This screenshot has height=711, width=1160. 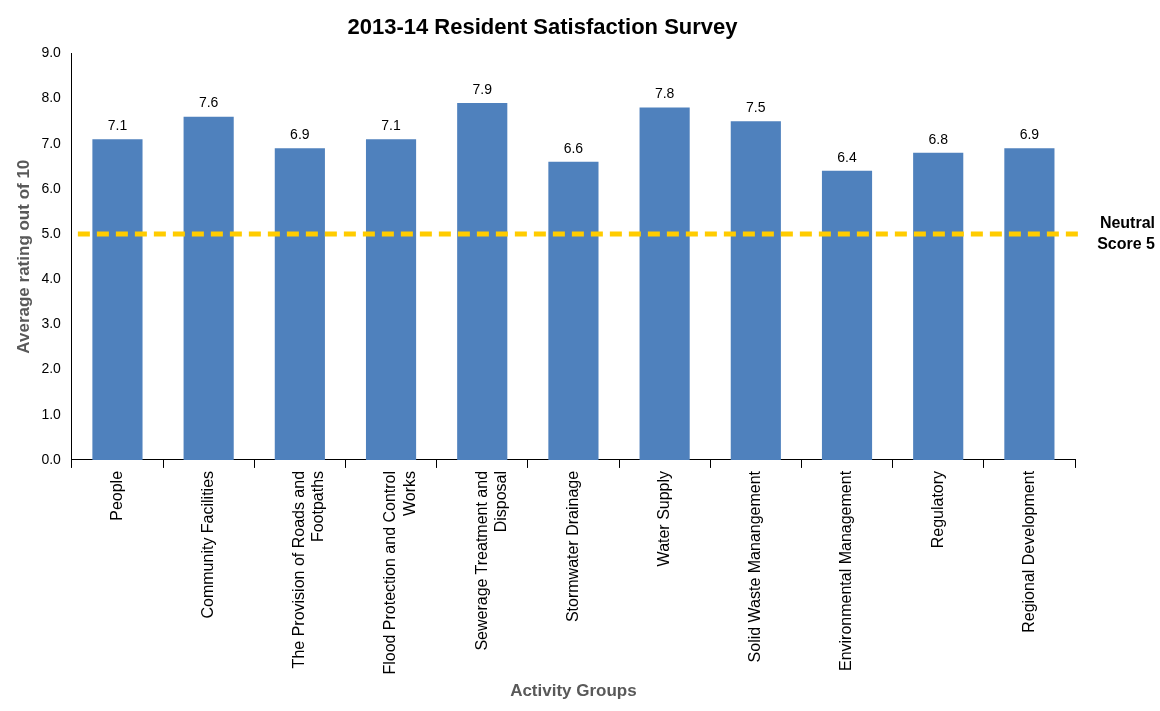 I want to click on data-label: 6.6, so click(x=573, y=147).